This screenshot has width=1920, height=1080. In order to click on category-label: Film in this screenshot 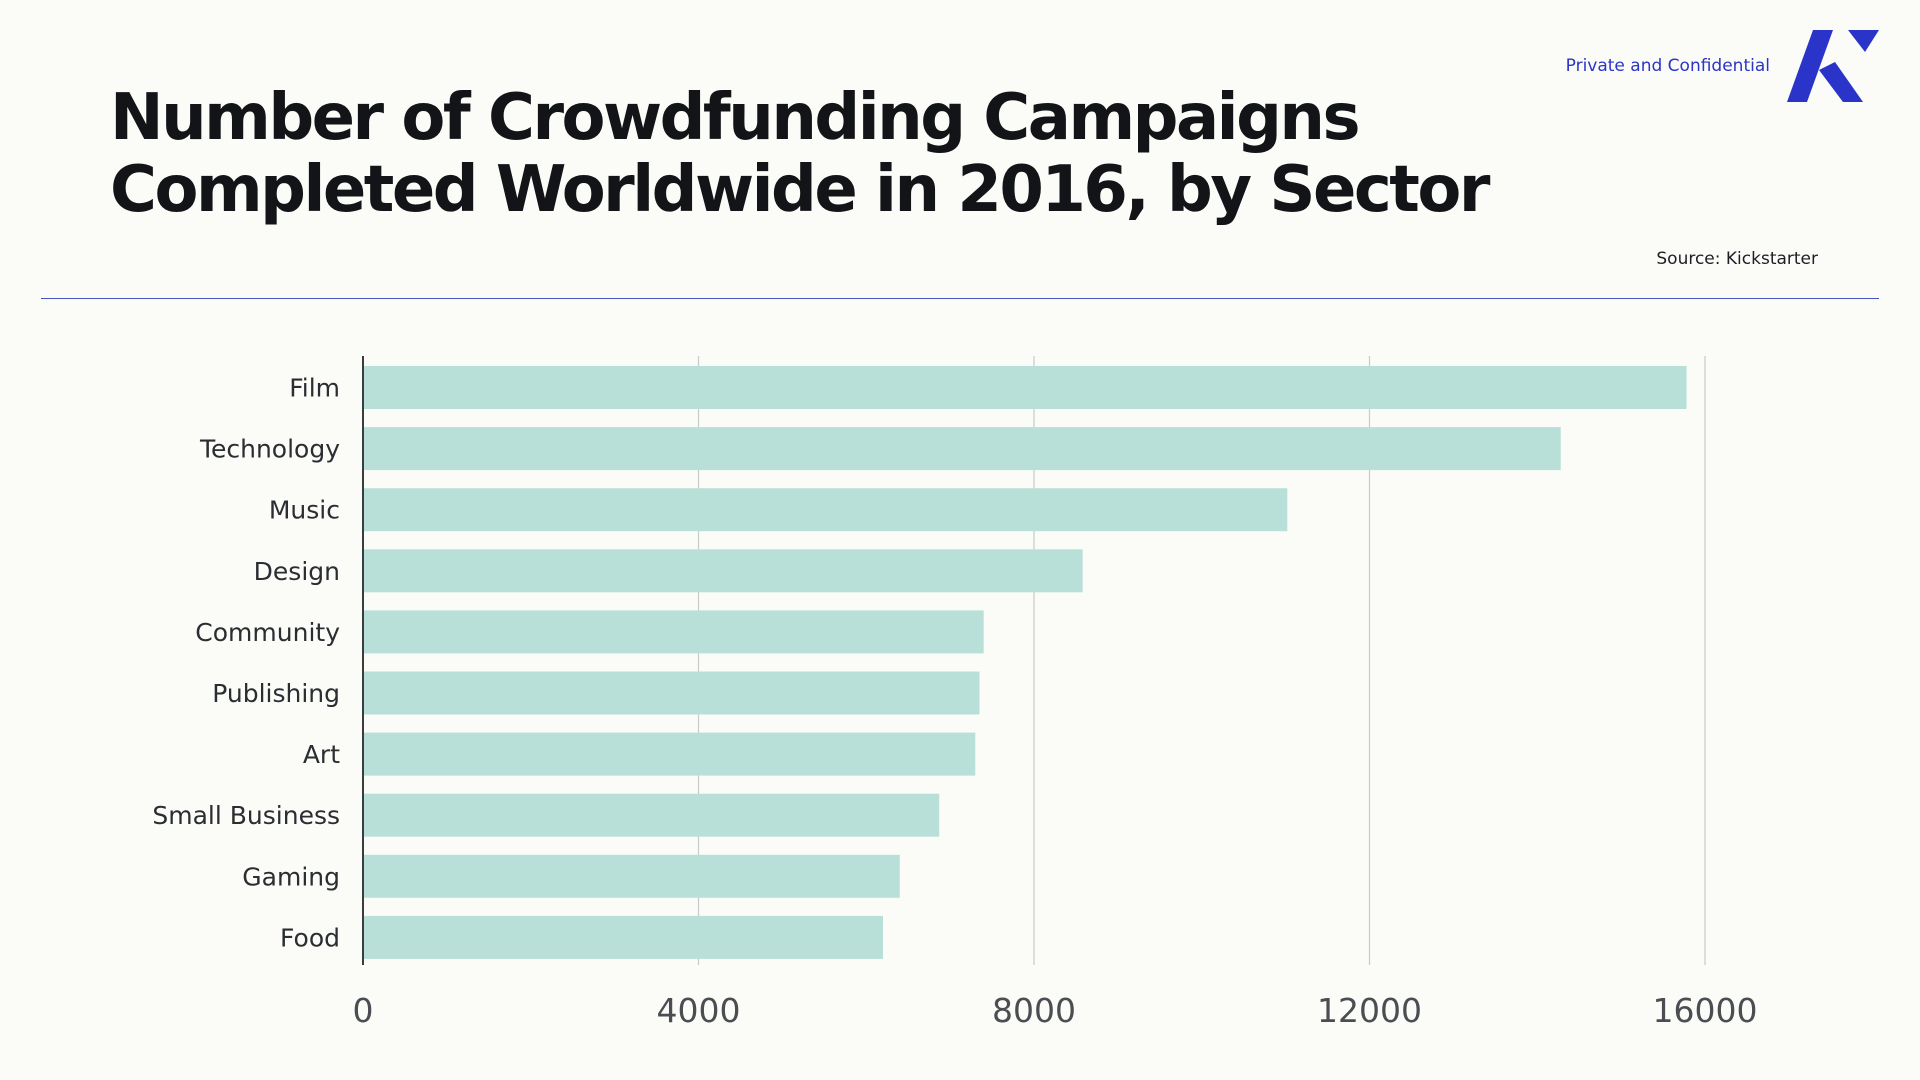, I will do `click(314, 388)`.